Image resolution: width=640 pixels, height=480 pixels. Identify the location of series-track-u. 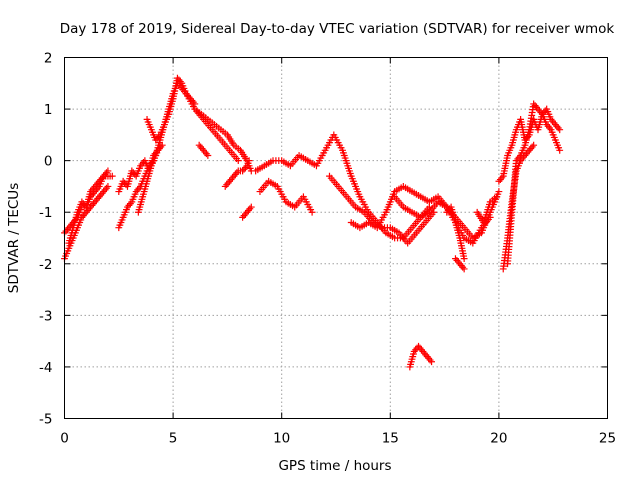
(487, 209).